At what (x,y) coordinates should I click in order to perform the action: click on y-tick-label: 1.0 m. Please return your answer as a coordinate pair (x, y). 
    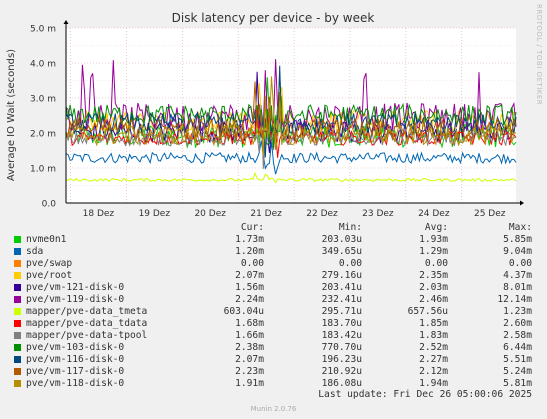
    Looking at the image, I should click on (43, 170).